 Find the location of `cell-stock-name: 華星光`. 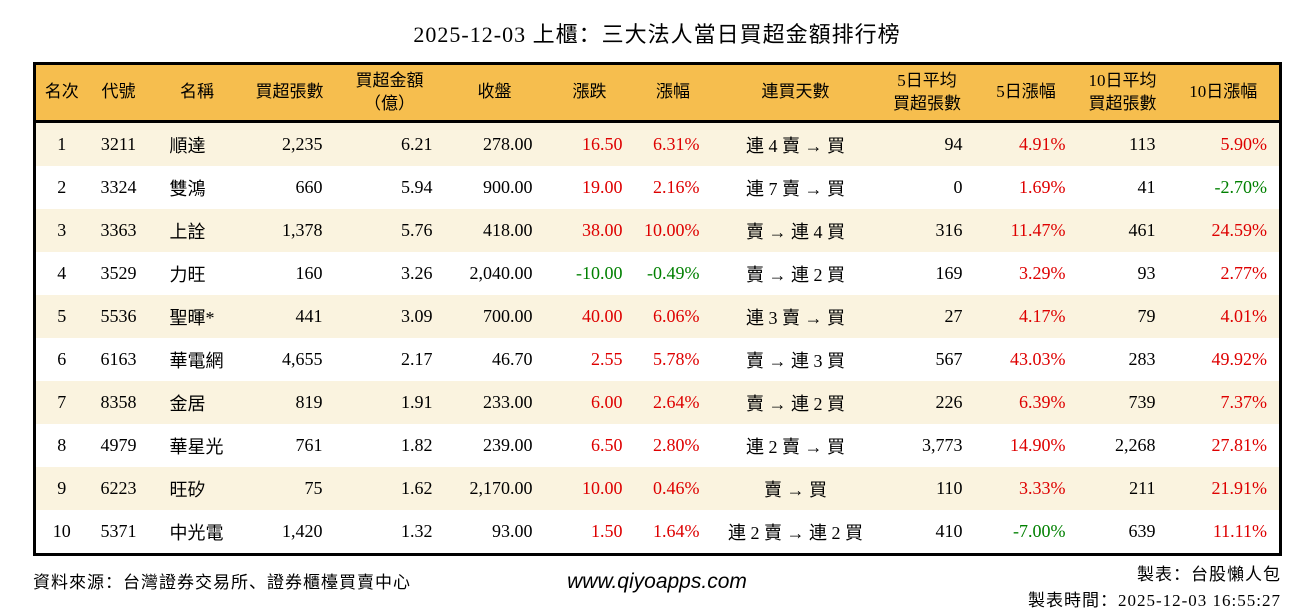

cell-stock-name: 華星光 is located at coordinates (196, 446).